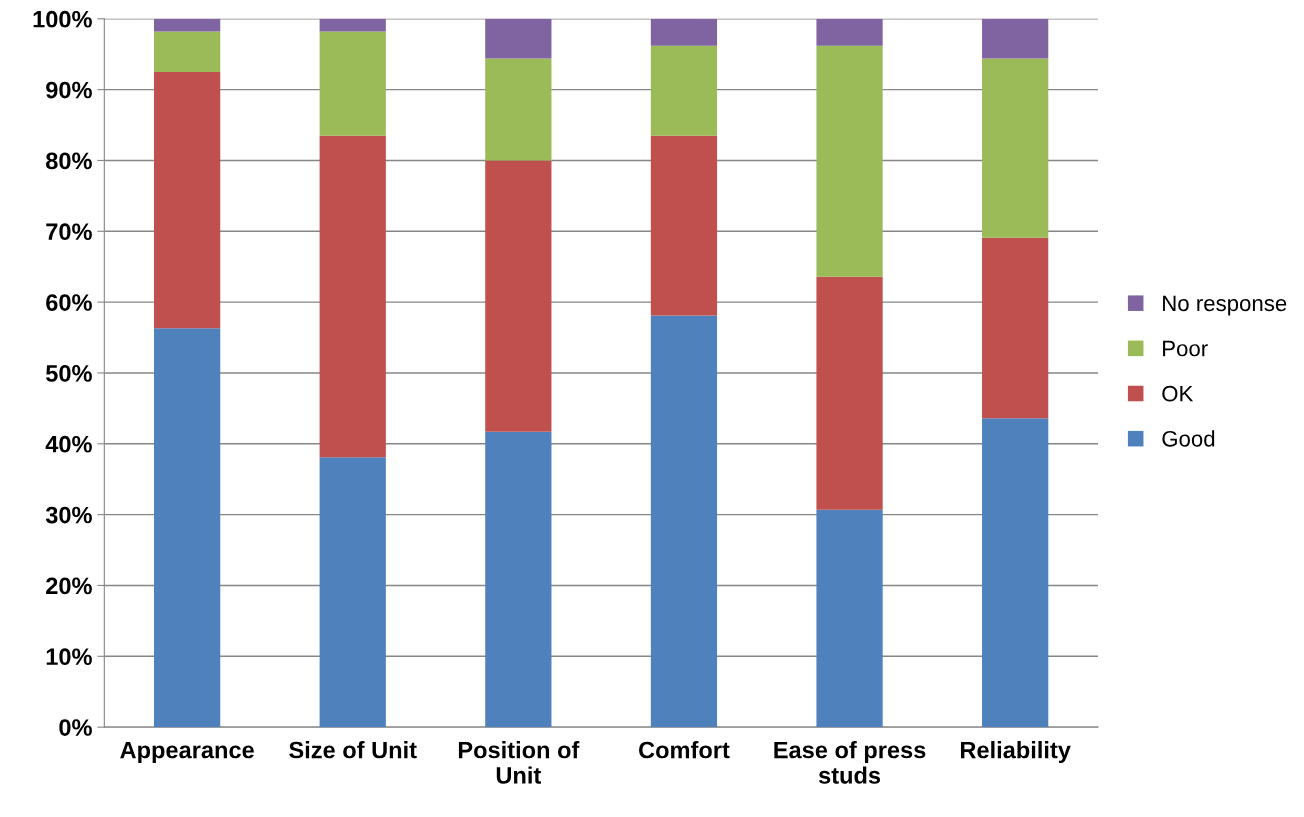  I want to click on y-tick-label: 100%, so click(62, 19).